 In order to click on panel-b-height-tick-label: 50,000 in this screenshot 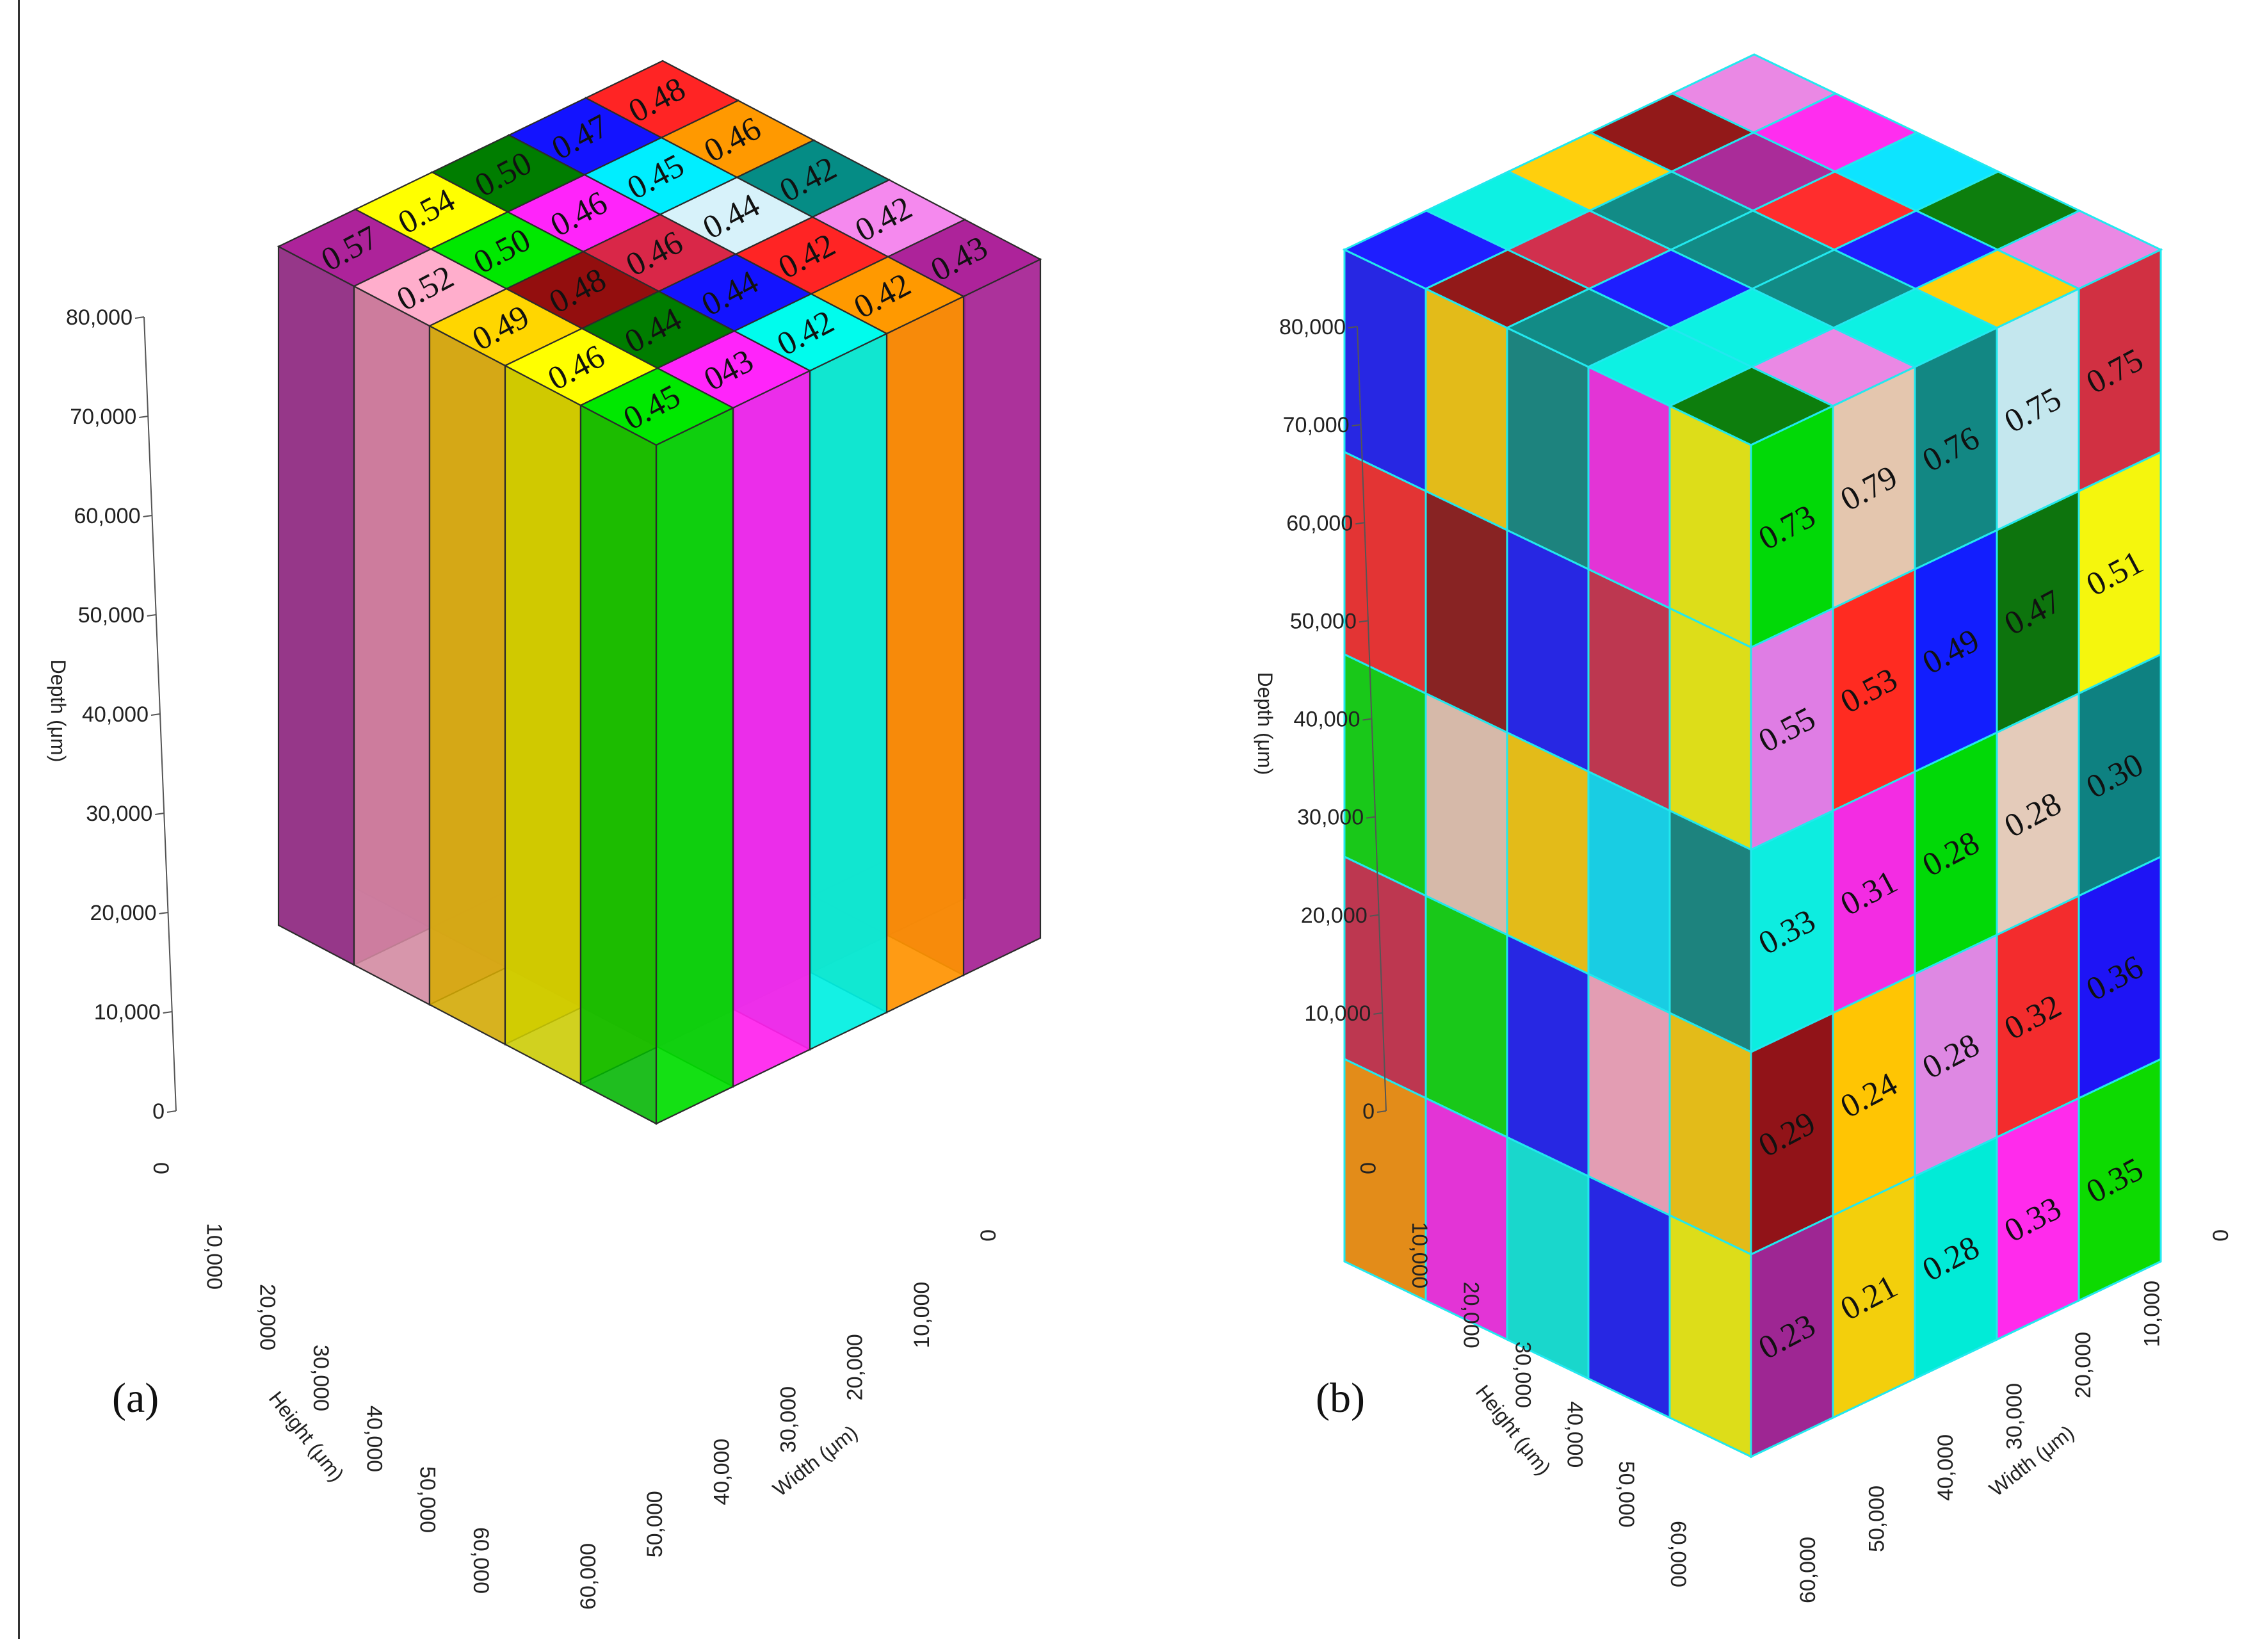, I will do `click(1626, 1494)`.